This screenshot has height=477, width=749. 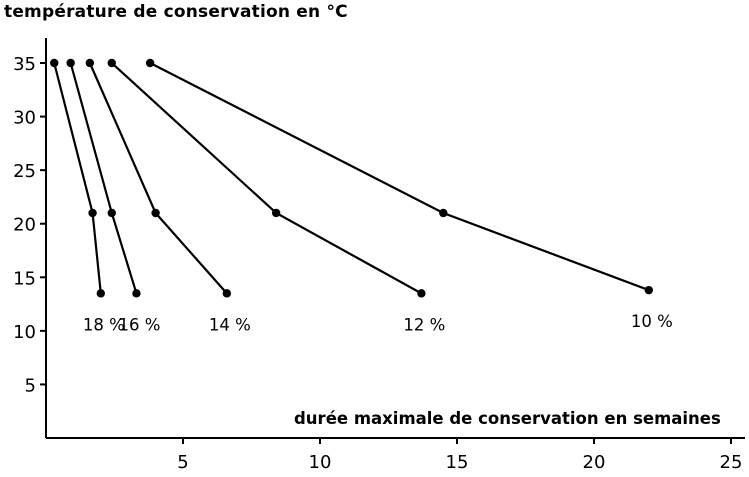 I want to click on y-tick-label: 25, so click(x=24, y=171).